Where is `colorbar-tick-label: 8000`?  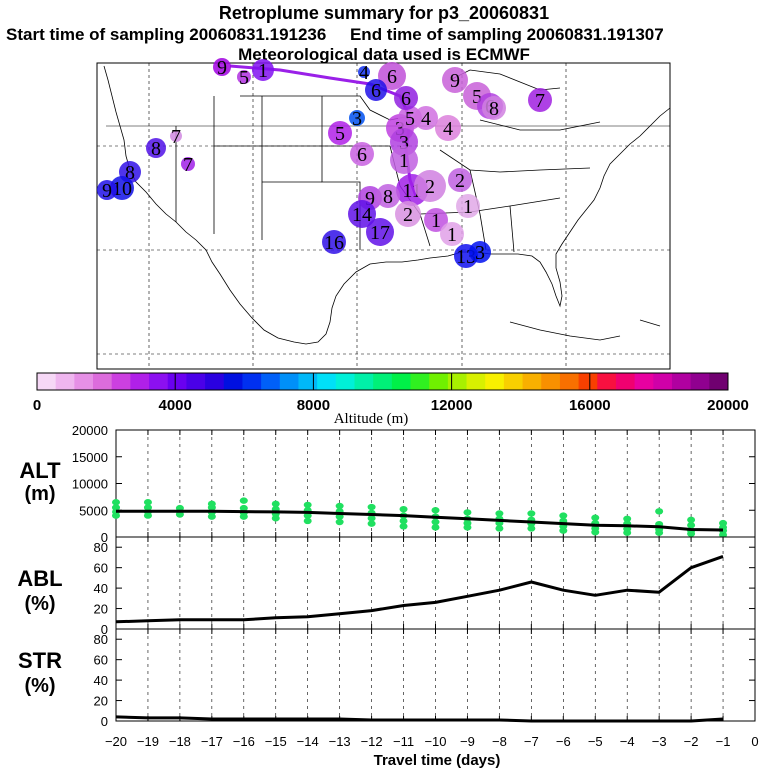
colorbar-tick-label: 8000 is located at coordinates (313, 405).